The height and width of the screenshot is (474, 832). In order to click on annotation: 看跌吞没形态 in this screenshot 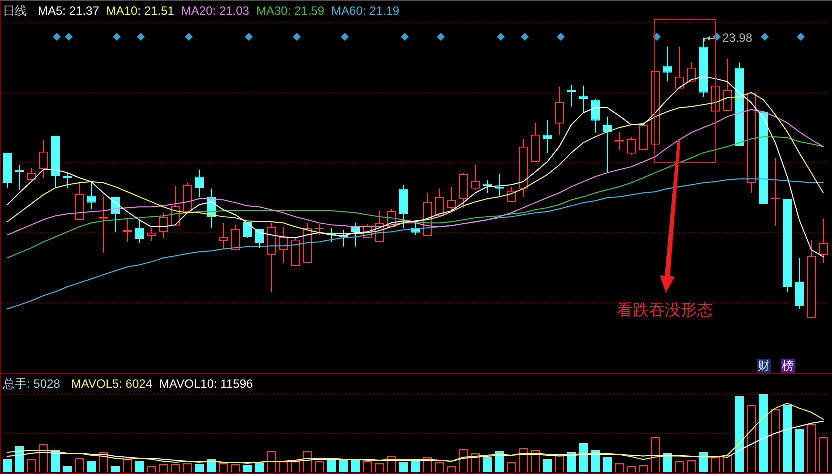, I will do `click(665, 310)`.